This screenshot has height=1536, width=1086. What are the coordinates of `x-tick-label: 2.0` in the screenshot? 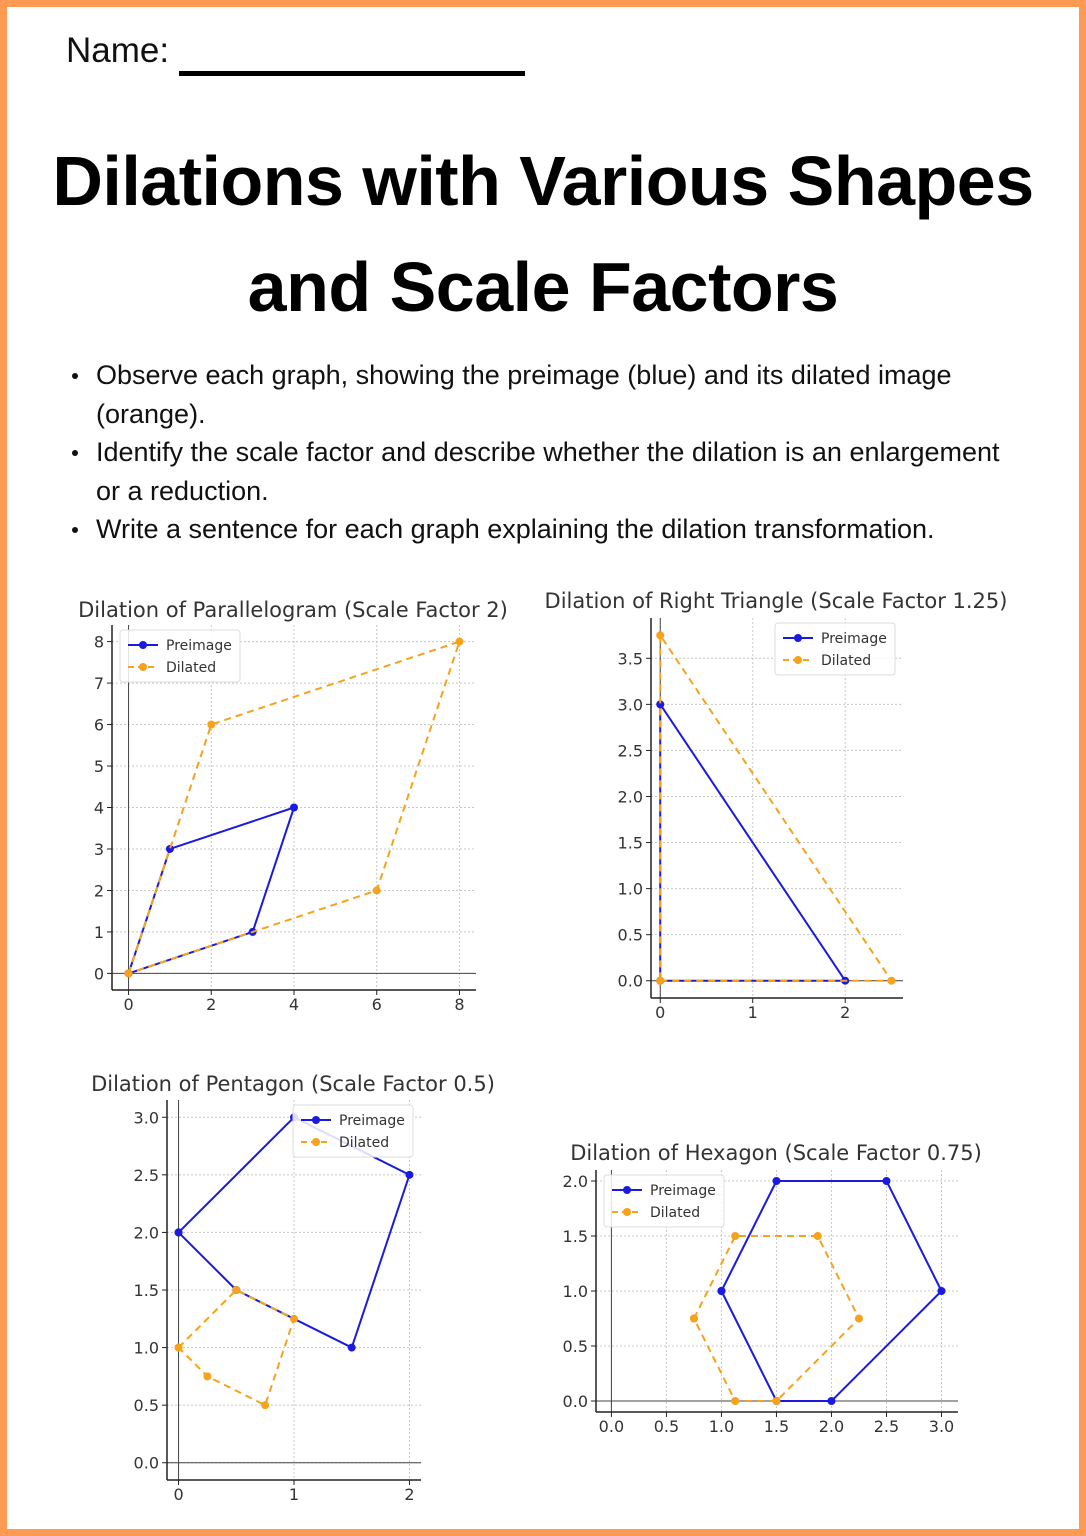 It's located at (831, 1426).